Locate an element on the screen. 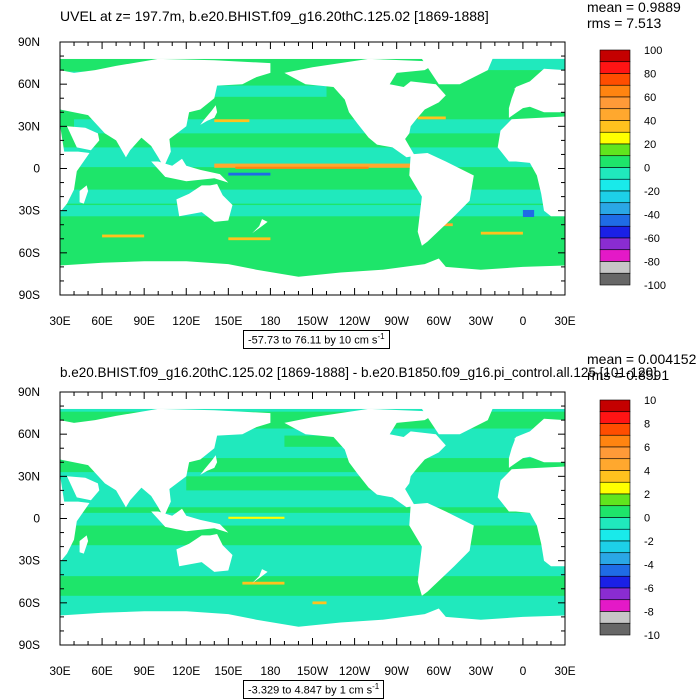  x-tick-label: 30W is located at coordinates (480, 671).